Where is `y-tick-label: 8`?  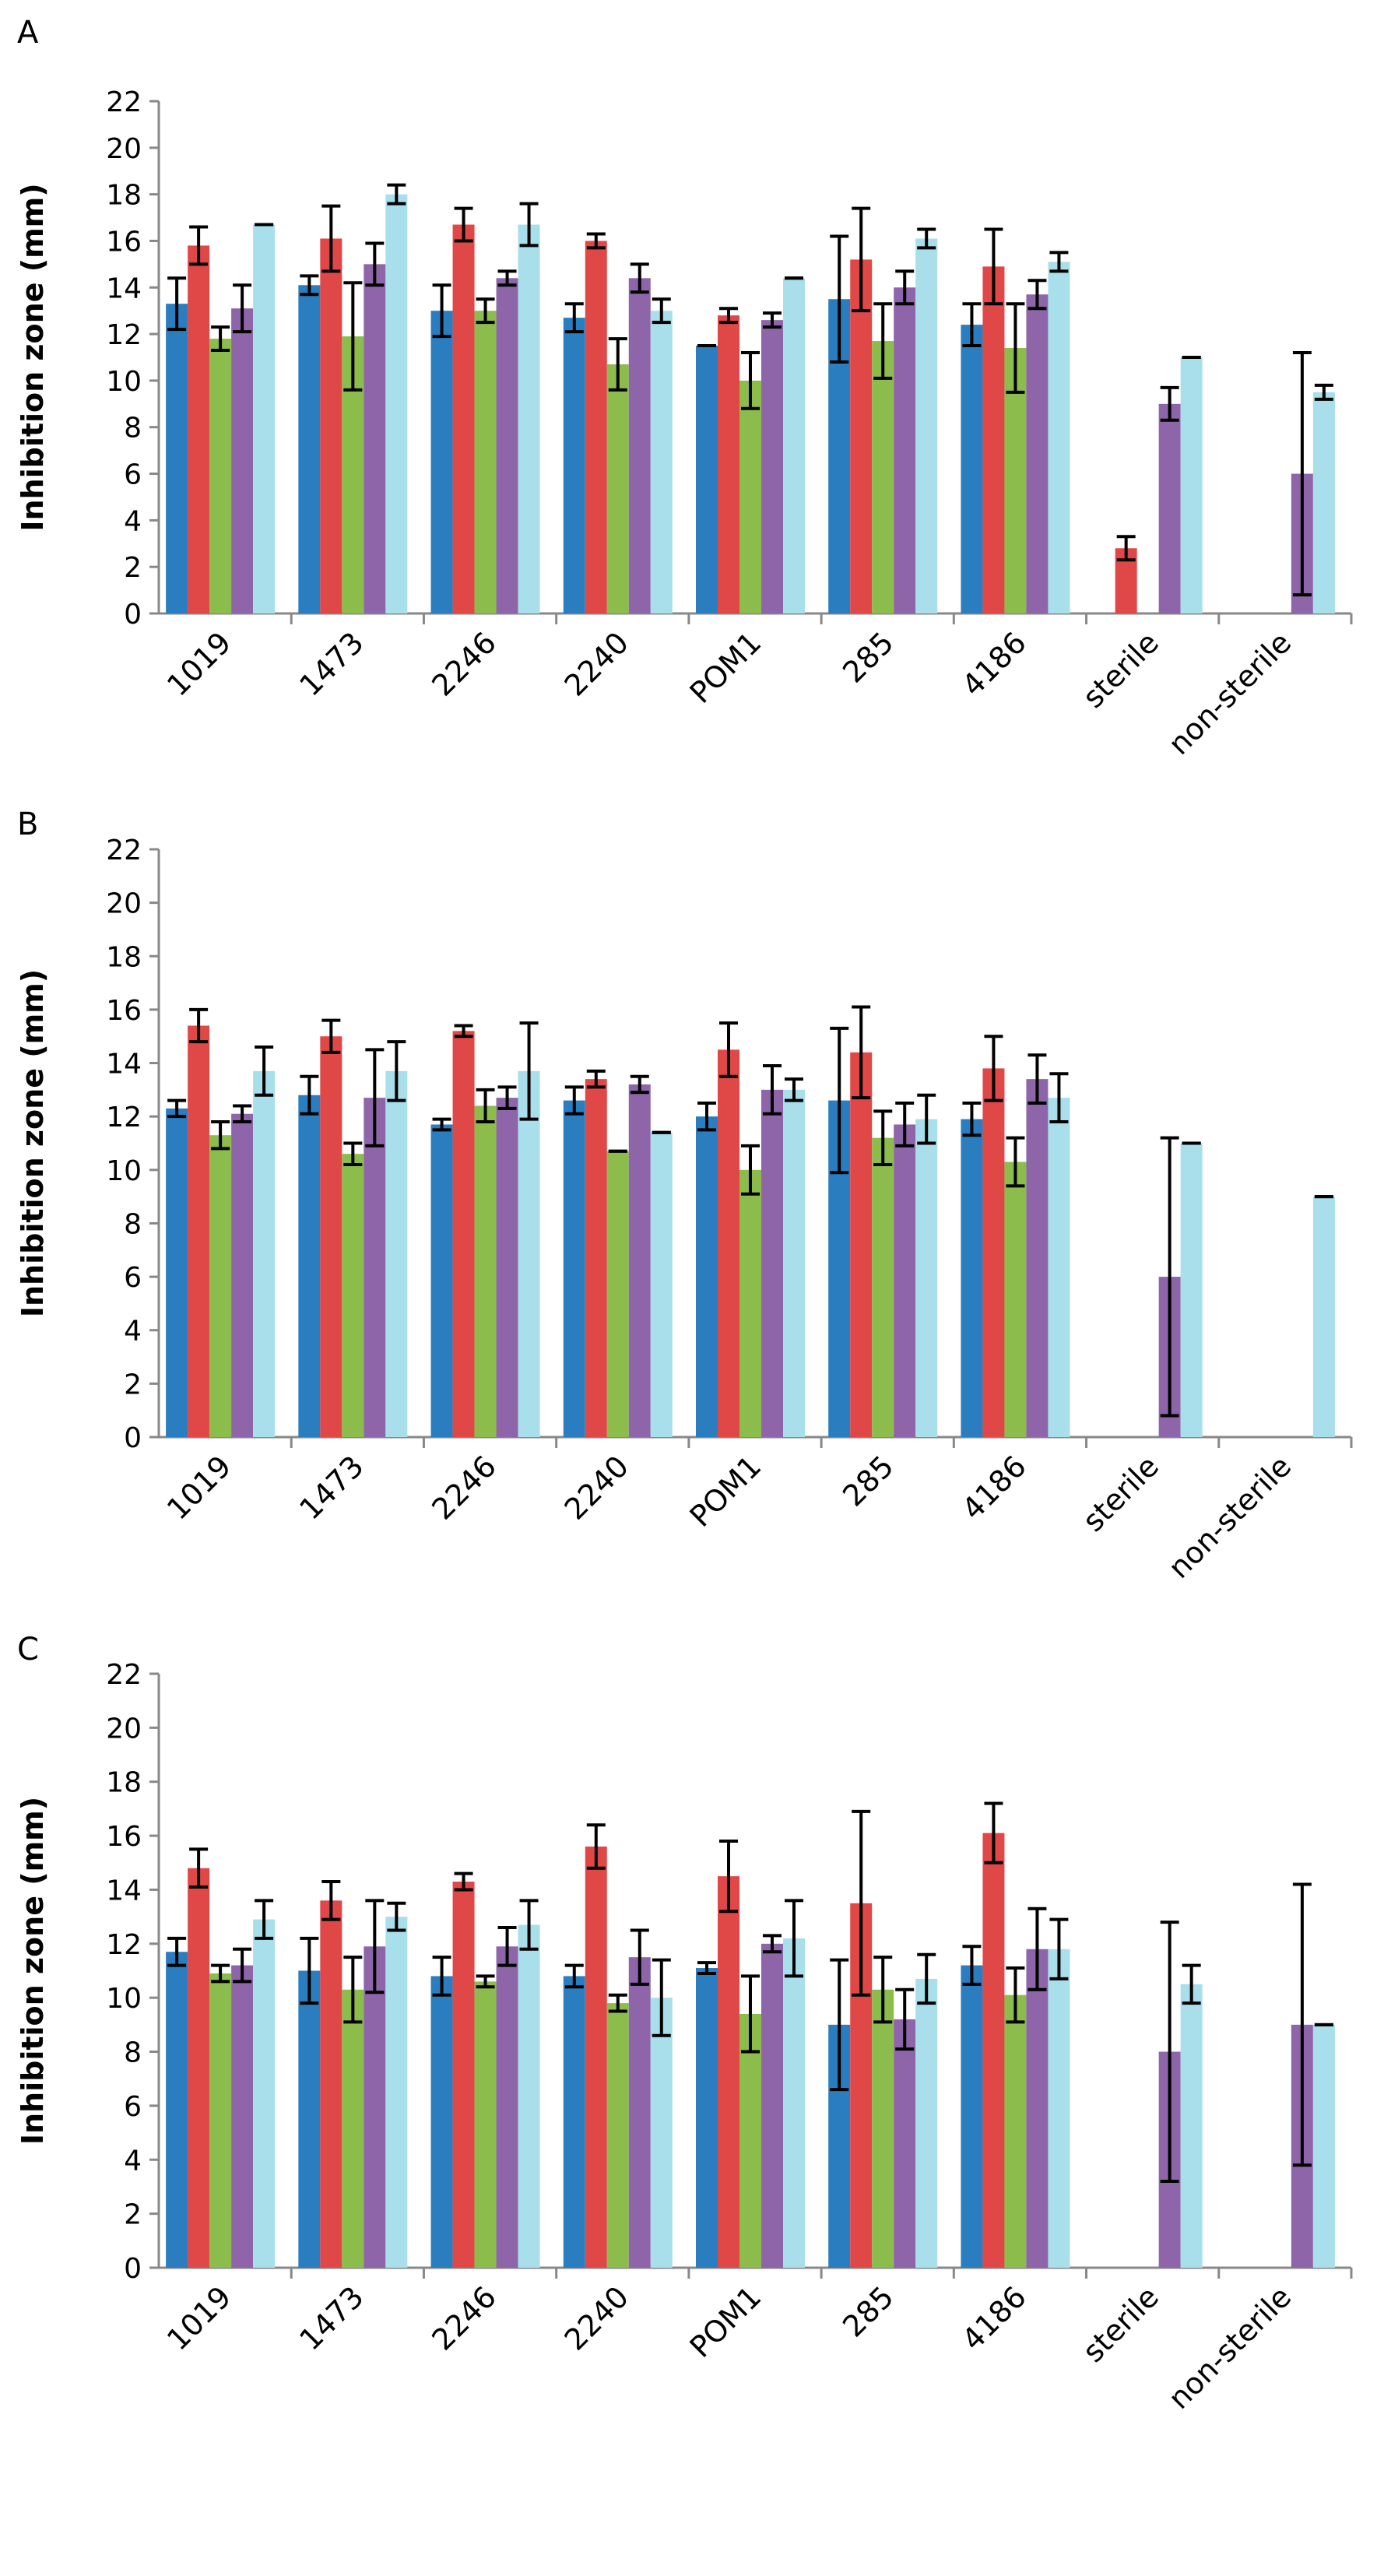
y-tick-label: 8 is located at coordinates (133, 429).